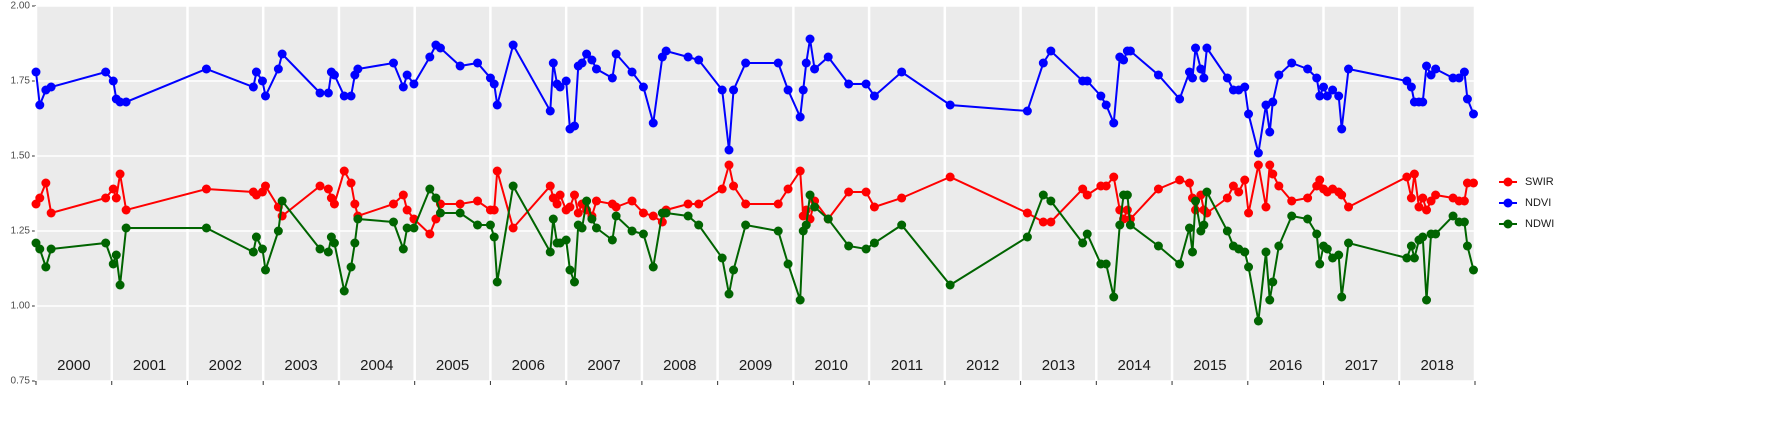 Image resolution: width=1773 pixels, height=442 pixels. I want to click on year-label: 2005, so click(452, 365).